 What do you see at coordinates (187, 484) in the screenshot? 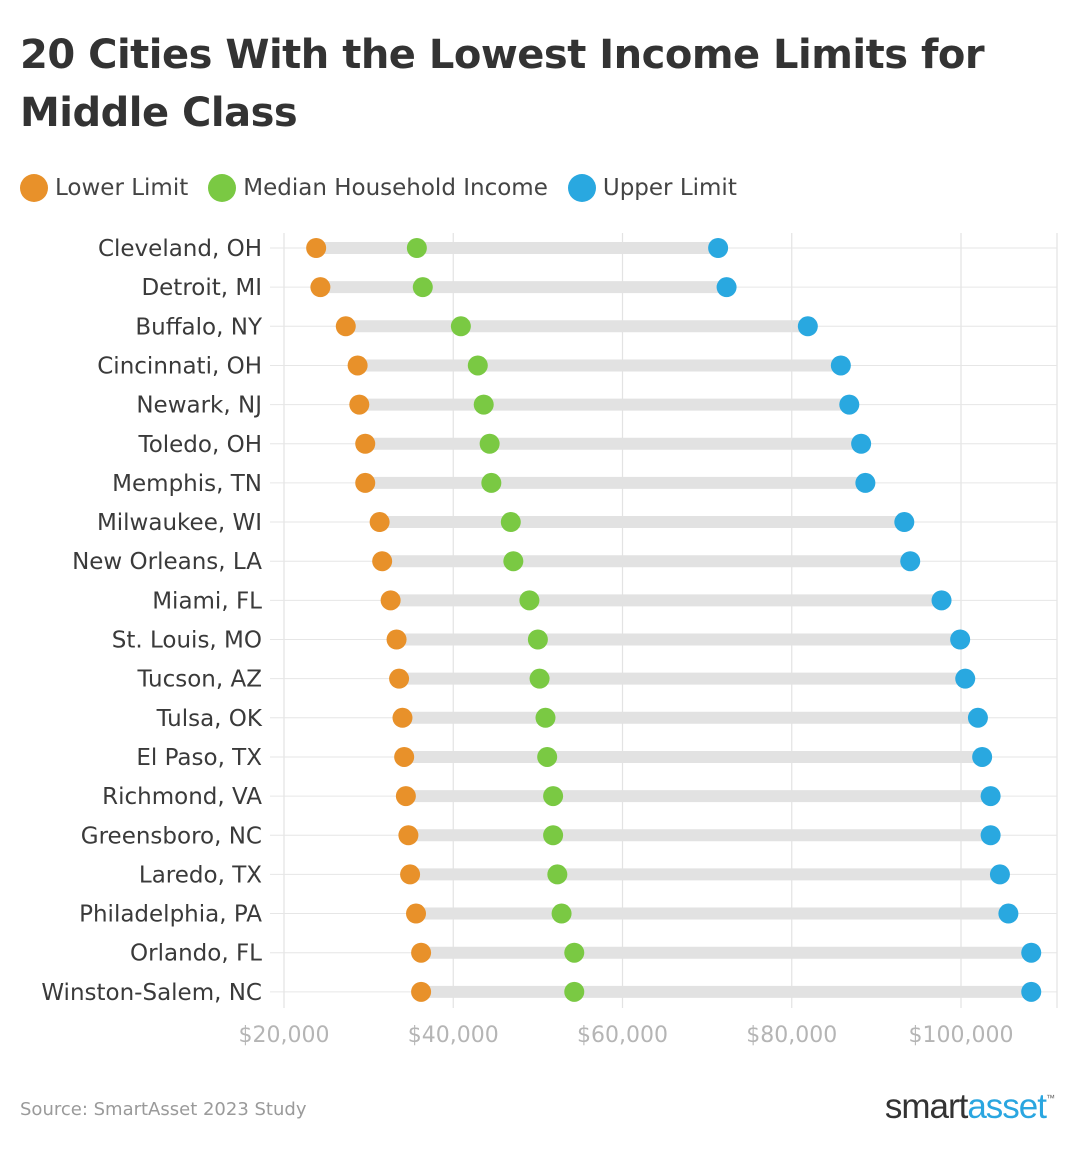
I see `category-label: Memphis, TN` at bounding box center [187, 484].